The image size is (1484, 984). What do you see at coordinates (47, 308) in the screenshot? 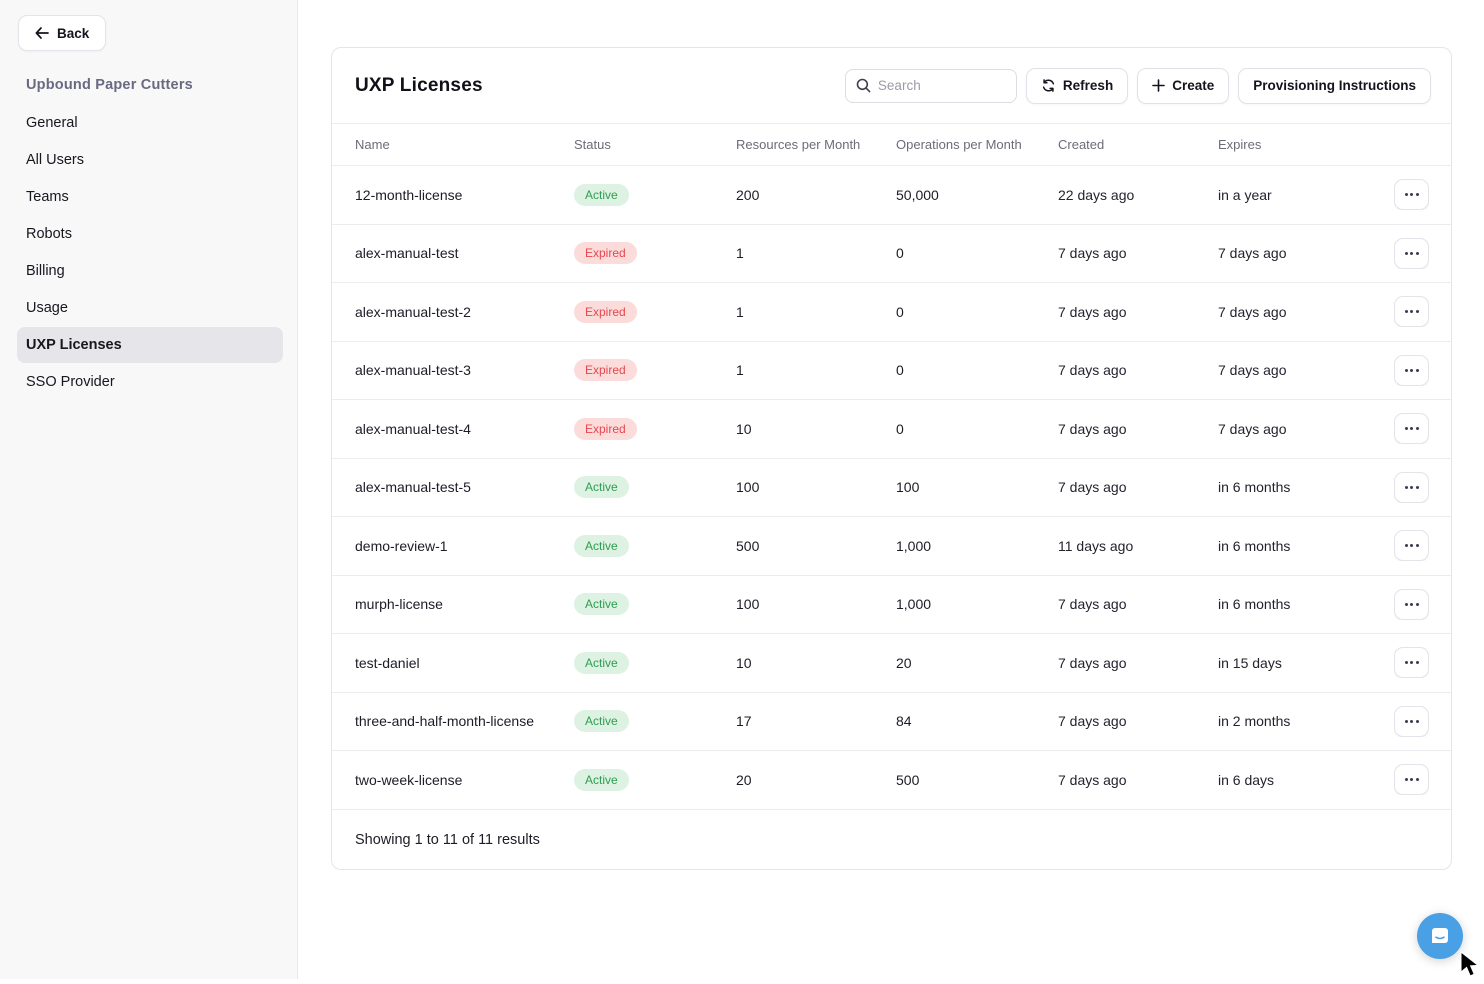
I see `sidebar-item-usage: Usage` at bounding box center [47, 308].